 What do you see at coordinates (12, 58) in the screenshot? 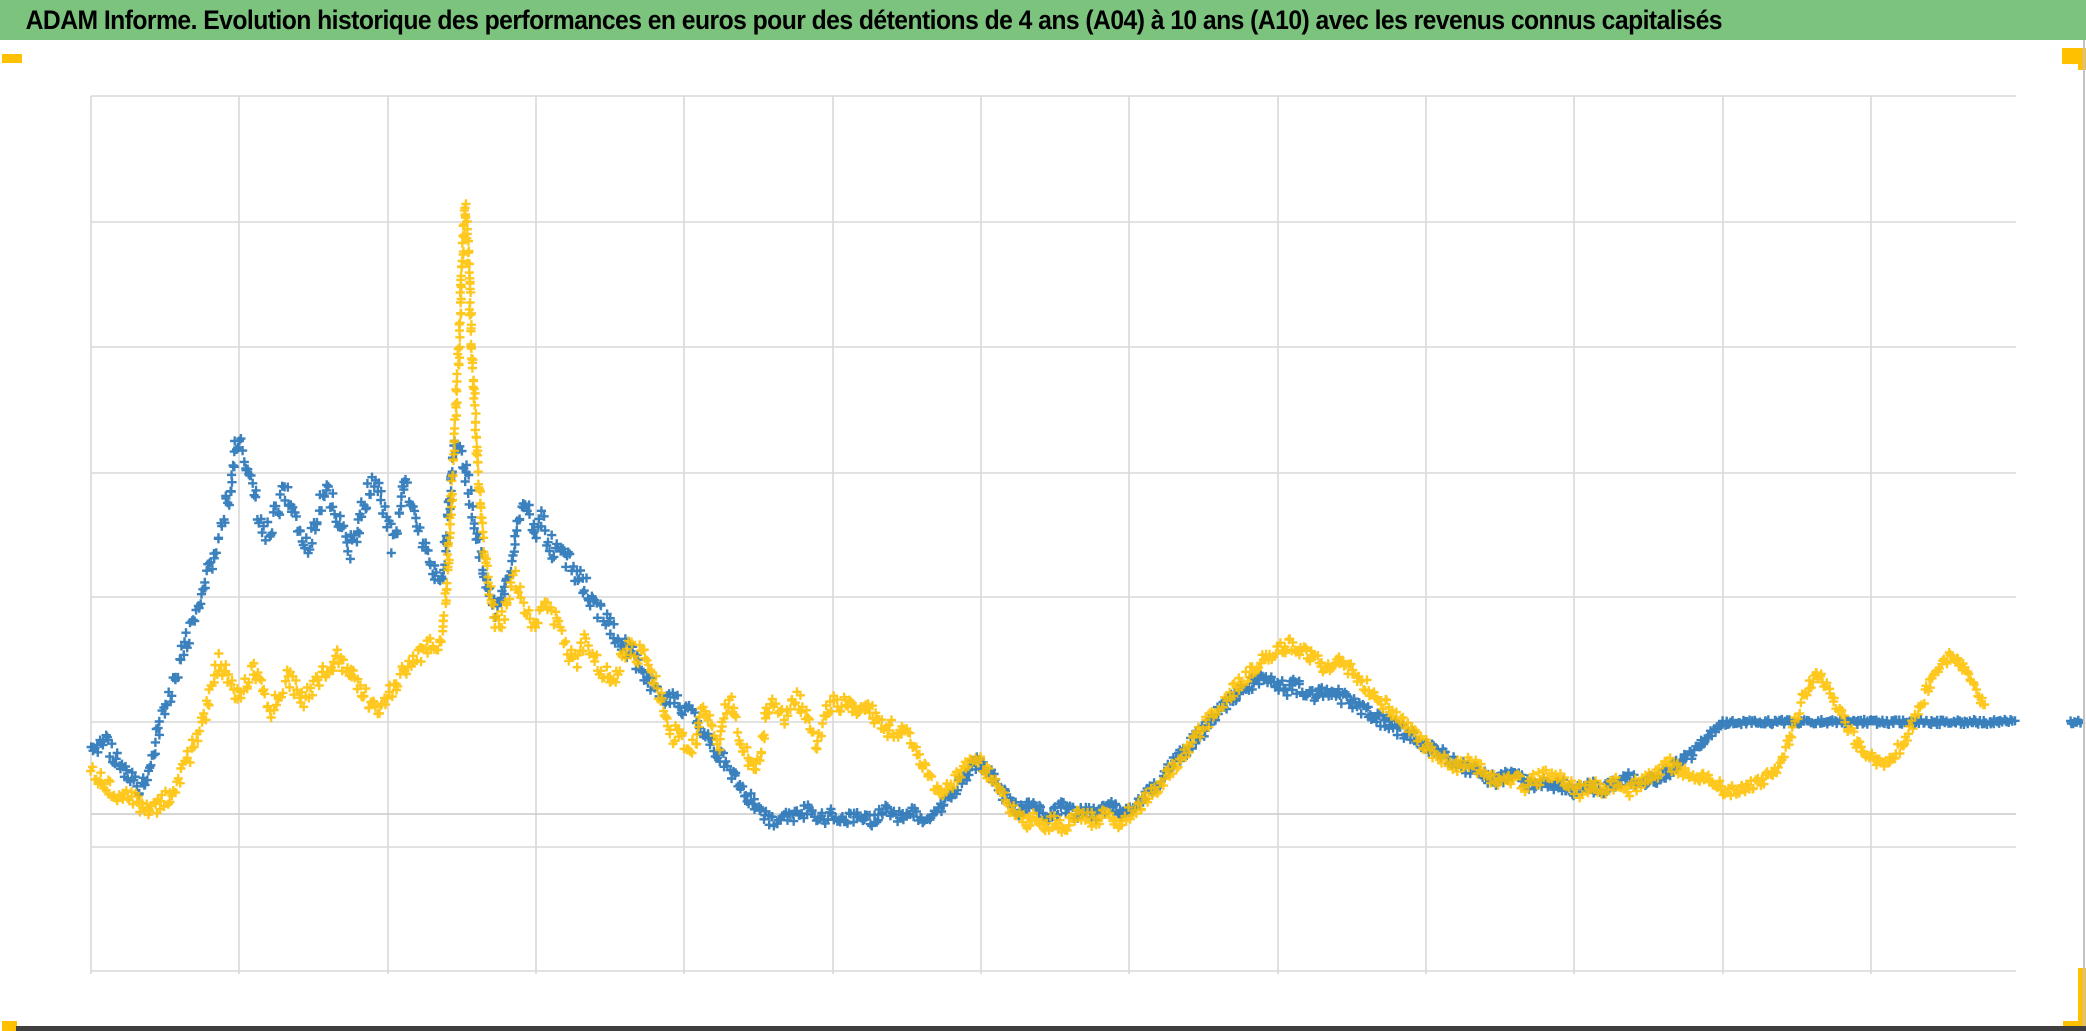
I see `top-left-accent` at bounding box center [12, 58].